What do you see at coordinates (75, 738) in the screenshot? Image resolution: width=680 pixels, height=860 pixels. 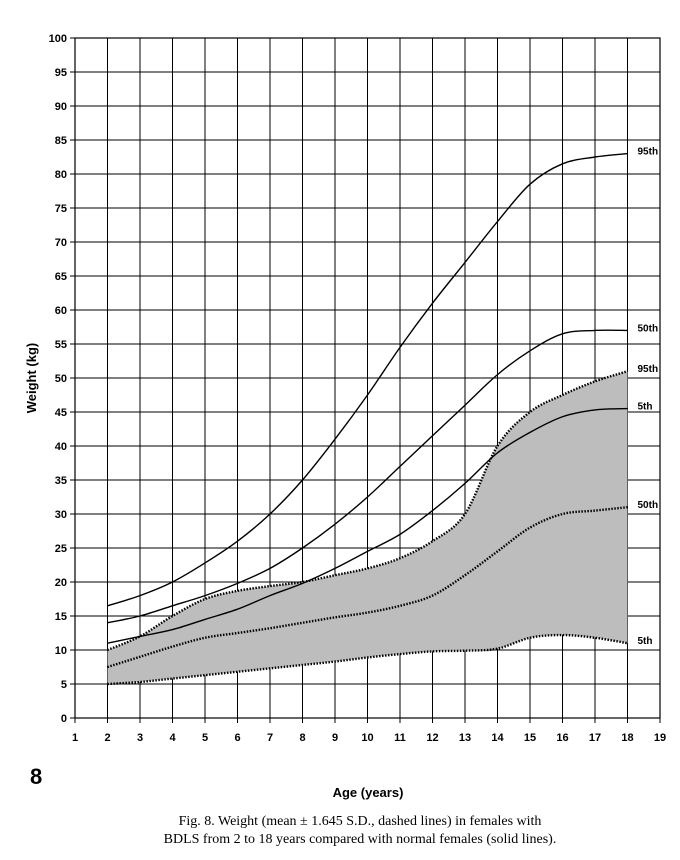 I see `x-tick-label: 1` at bounding box center [75, 738].